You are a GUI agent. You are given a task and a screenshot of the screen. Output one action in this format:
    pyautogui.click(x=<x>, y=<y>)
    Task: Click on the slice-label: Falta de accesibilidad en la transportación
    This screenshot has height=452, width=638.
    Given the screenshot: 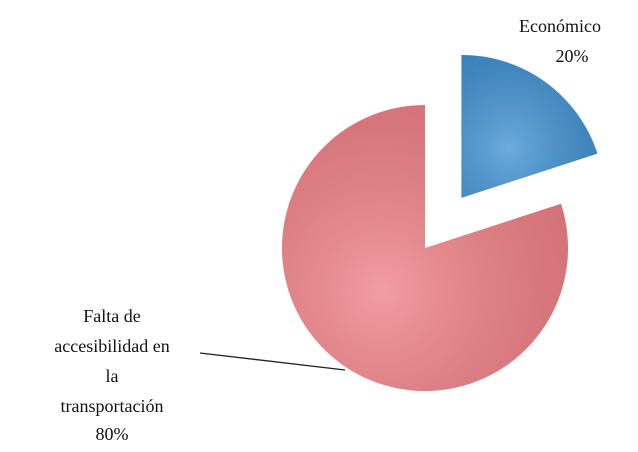 What is the action you would take?
    pyautogui.click(x=111, y=361)
    